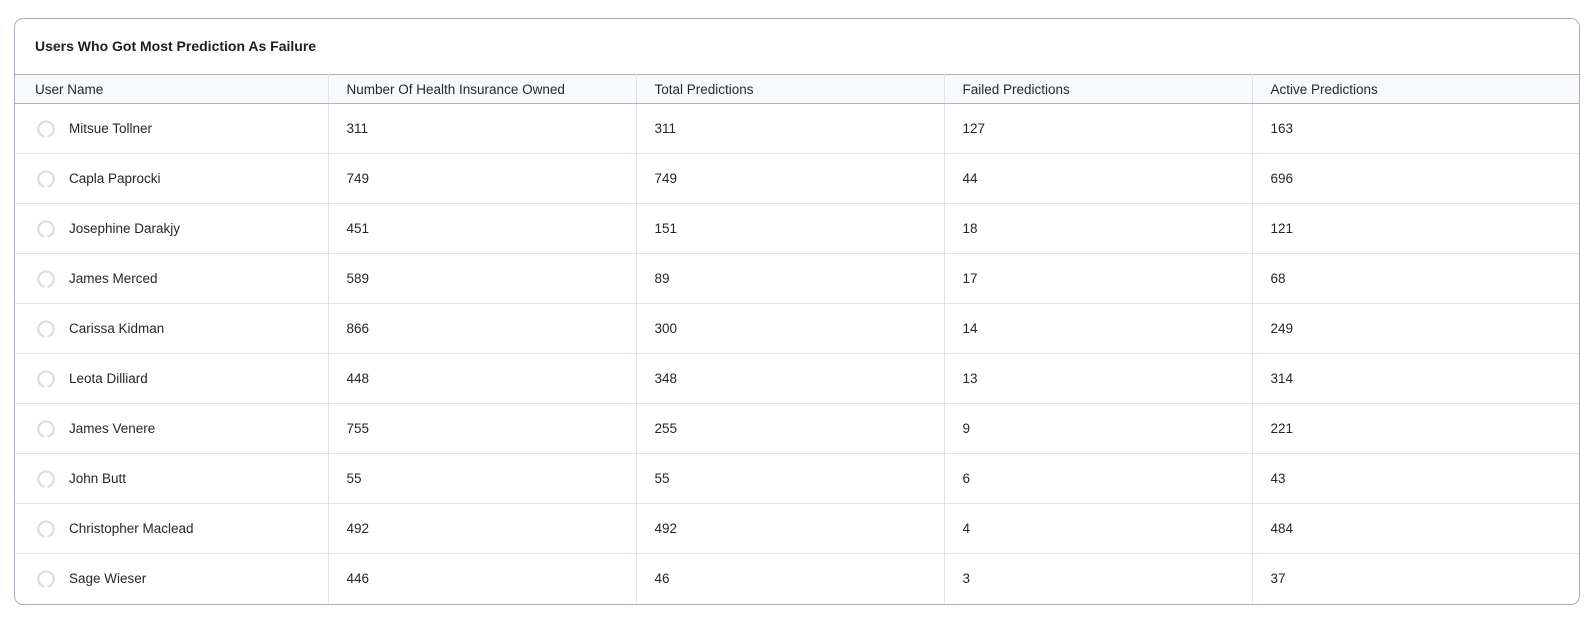  I want to click on user-name-label: Carissa Kidman, so click(117, 328).